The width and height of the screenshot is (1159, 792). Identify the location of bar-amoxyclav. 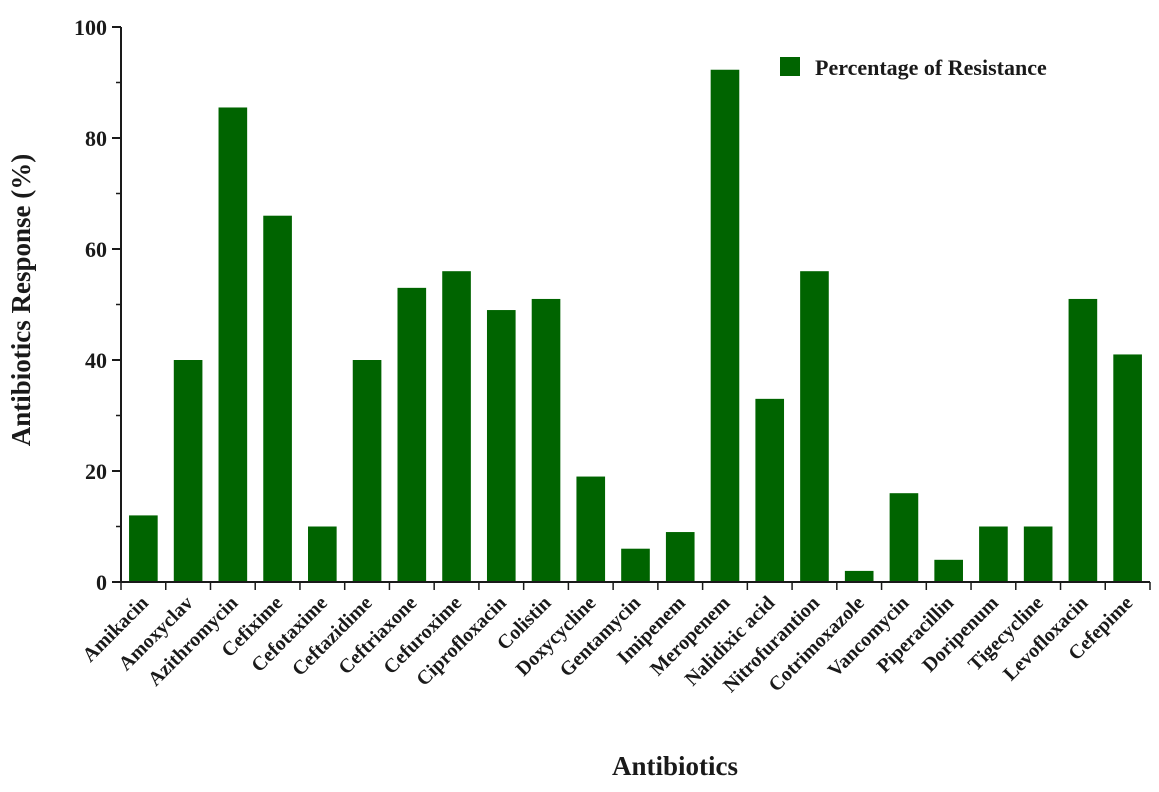
(188, 471).